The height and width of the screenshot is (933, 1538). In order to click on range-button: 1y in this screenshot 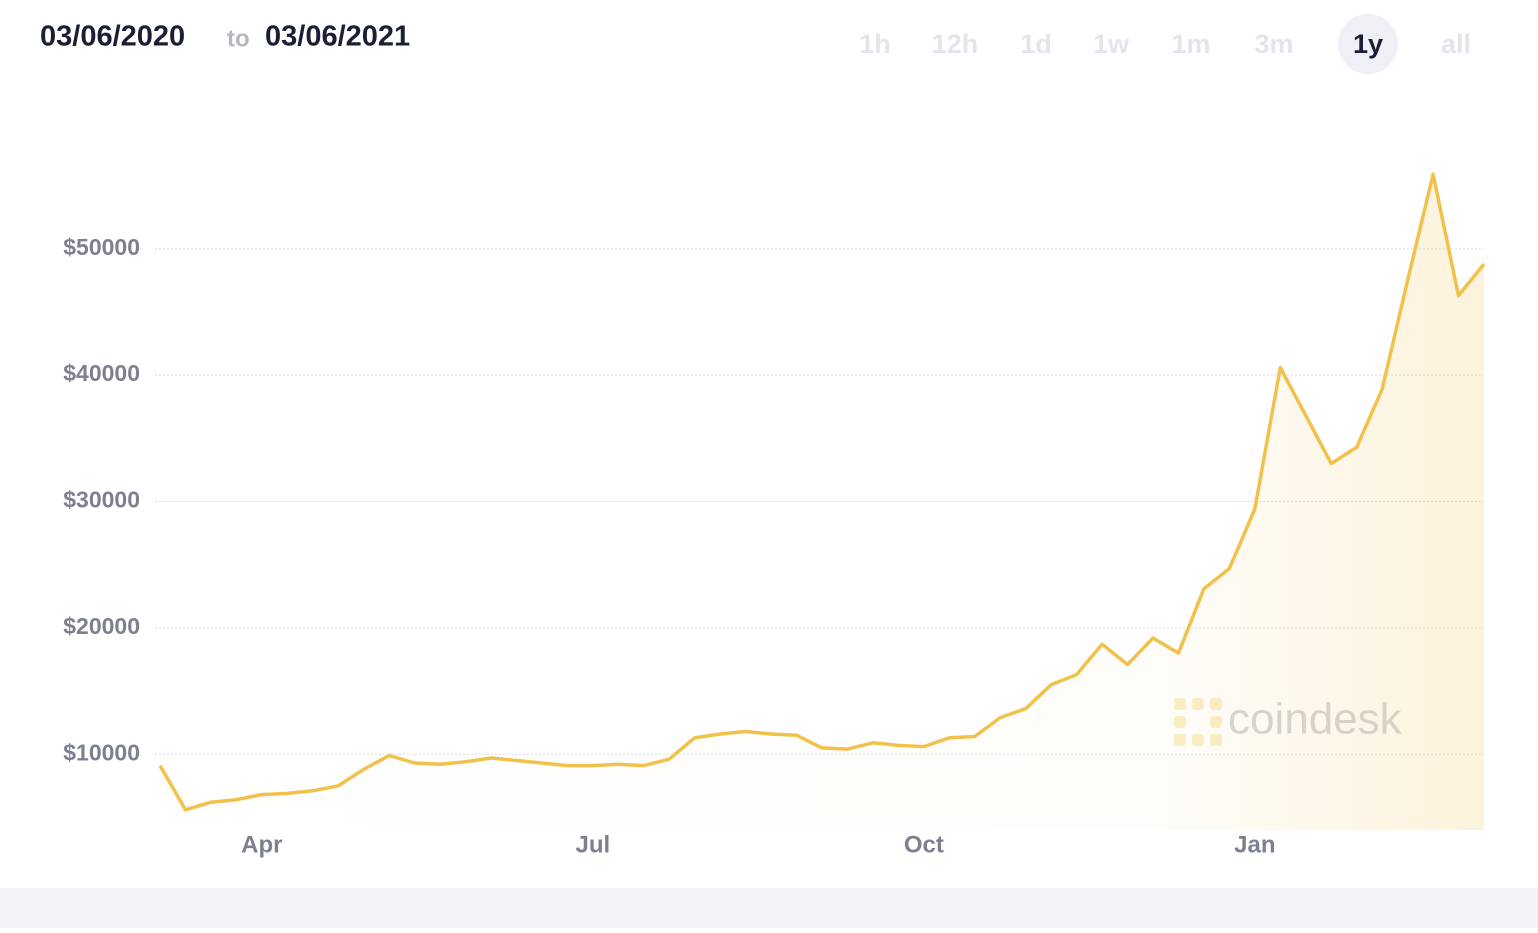, I will do `click(1368, 44)`.